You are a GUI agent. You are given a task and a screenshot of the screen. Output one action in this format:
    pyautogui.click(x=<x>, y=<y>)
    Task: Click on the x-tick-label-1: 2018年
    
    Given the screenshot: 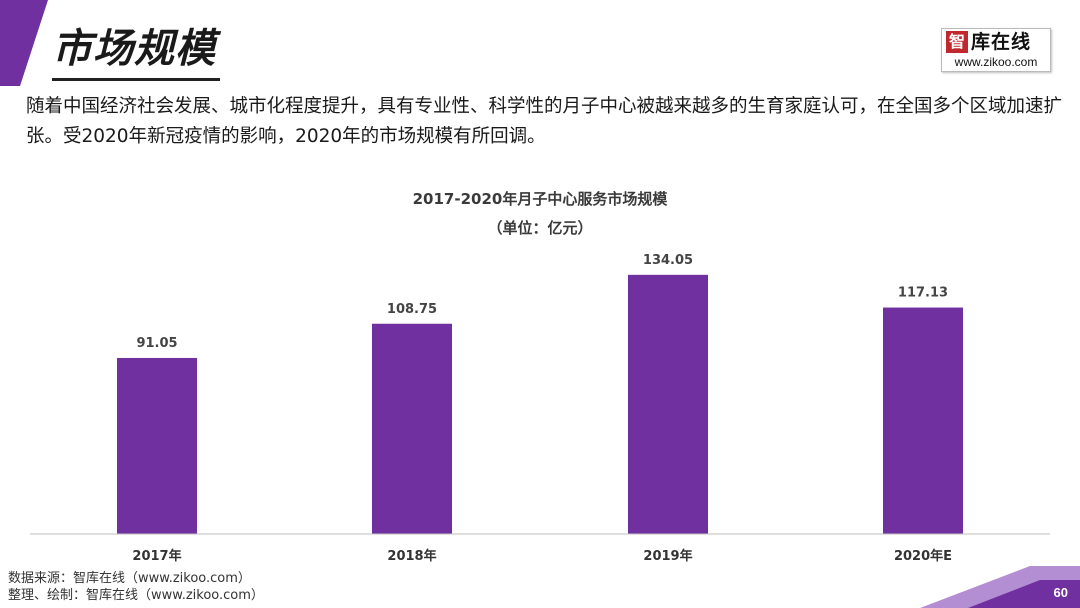 What is the action you would take?
    pyautogui.click(x=411, y=556)
    